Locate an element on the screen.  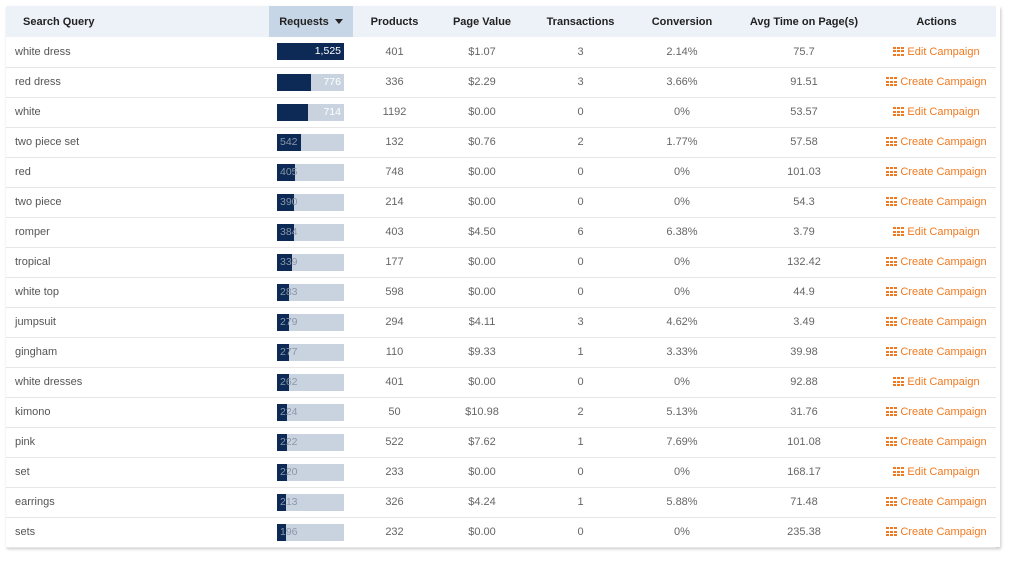
header-conversion: Conversion is located at coordinates (682, 21).